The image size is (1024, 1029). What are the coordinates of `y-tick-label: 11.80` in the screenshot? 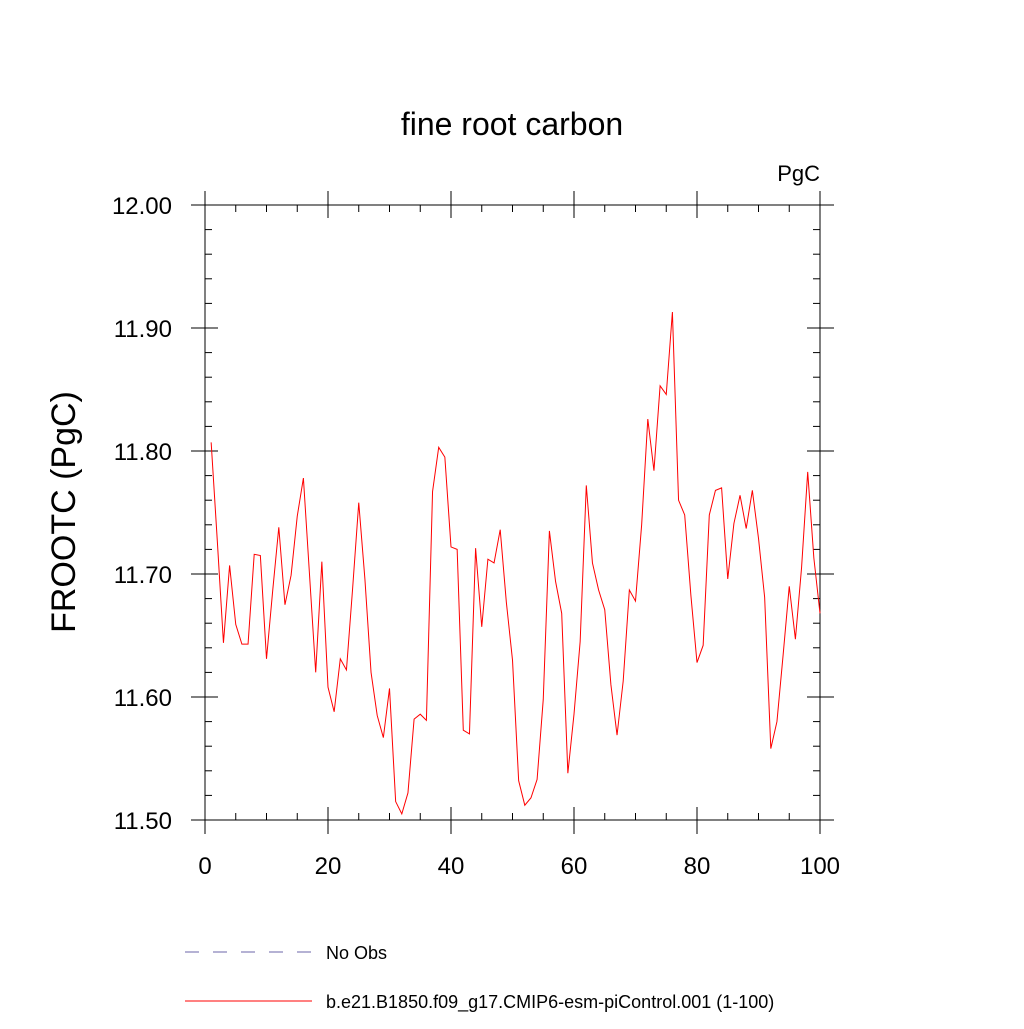 It's located at (143, 452).